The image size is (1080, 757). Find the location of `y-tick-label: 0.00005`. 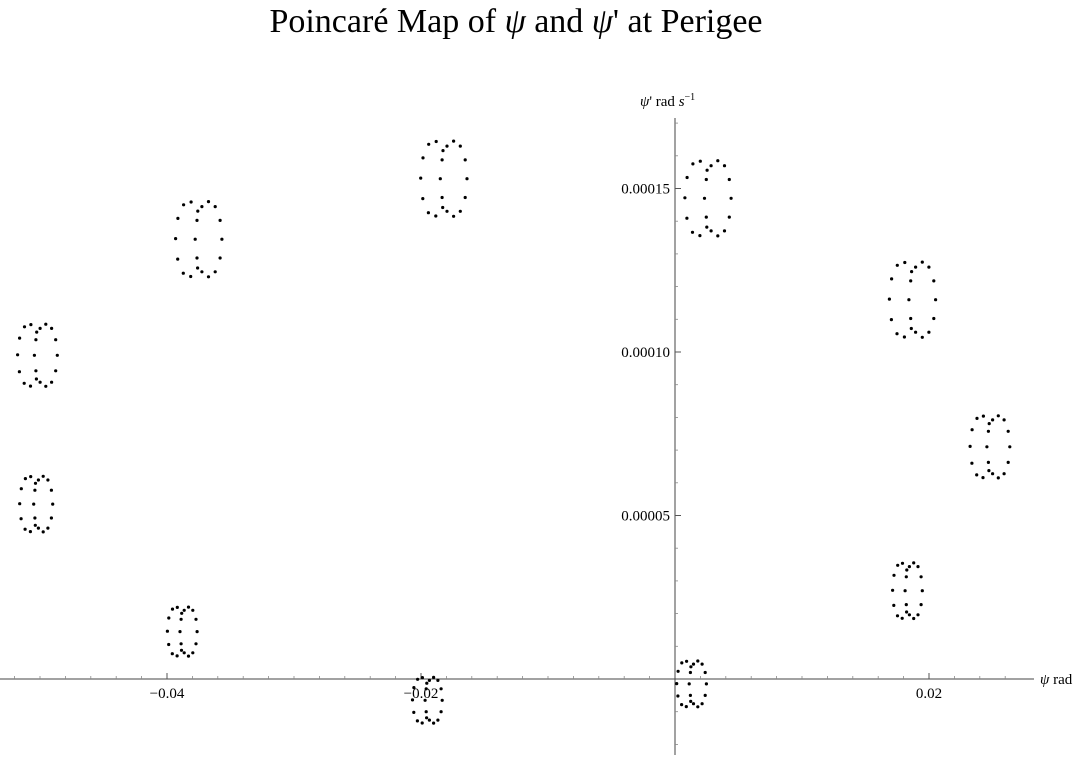

y-tick-label: 0.00005 is located at coordinates (645, 517).